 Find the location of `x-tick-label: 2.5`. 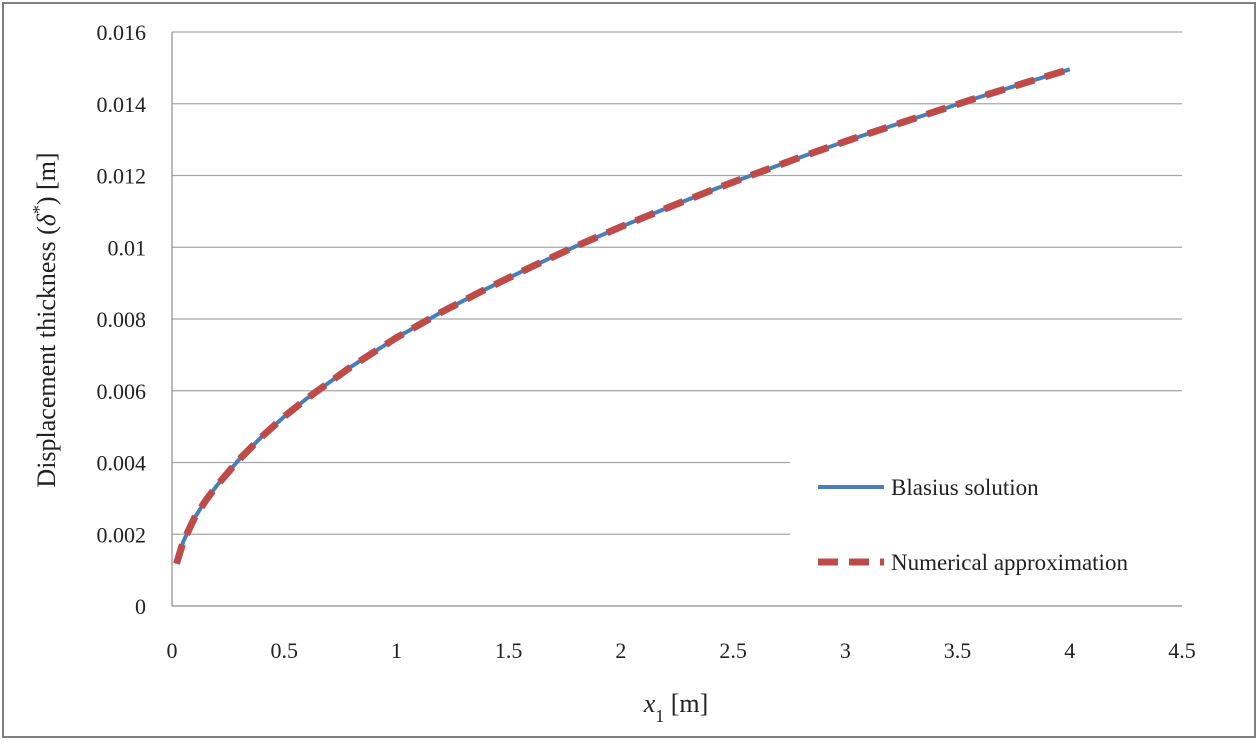

x-tick-label: 2.5 is located at coordinates (733, 650).